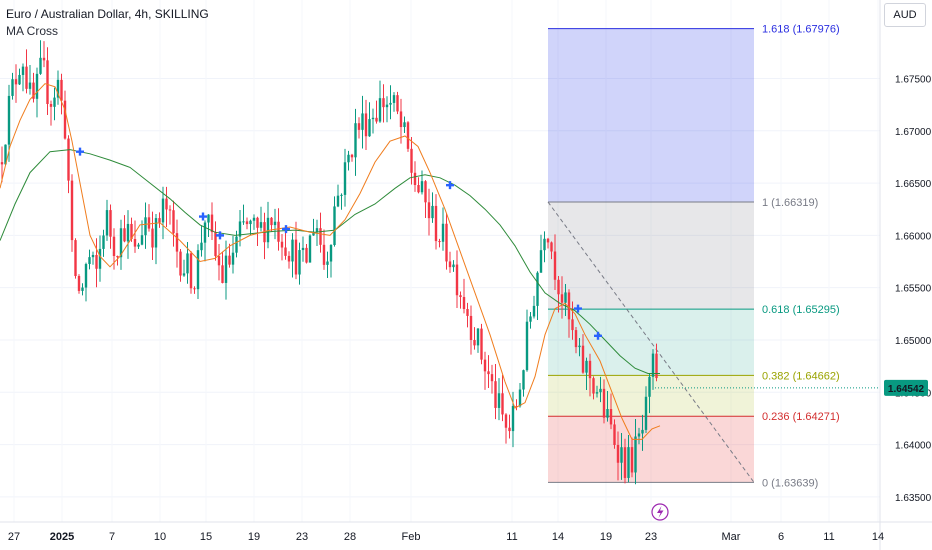  What do you see at coordinates (446, 537) in the screenshot?
I see `time-axis: 27 2025 7 10 15 19 23 28 Feb 11 14 19 23 Mar 6 11 14` at bounding box center [446, 537].